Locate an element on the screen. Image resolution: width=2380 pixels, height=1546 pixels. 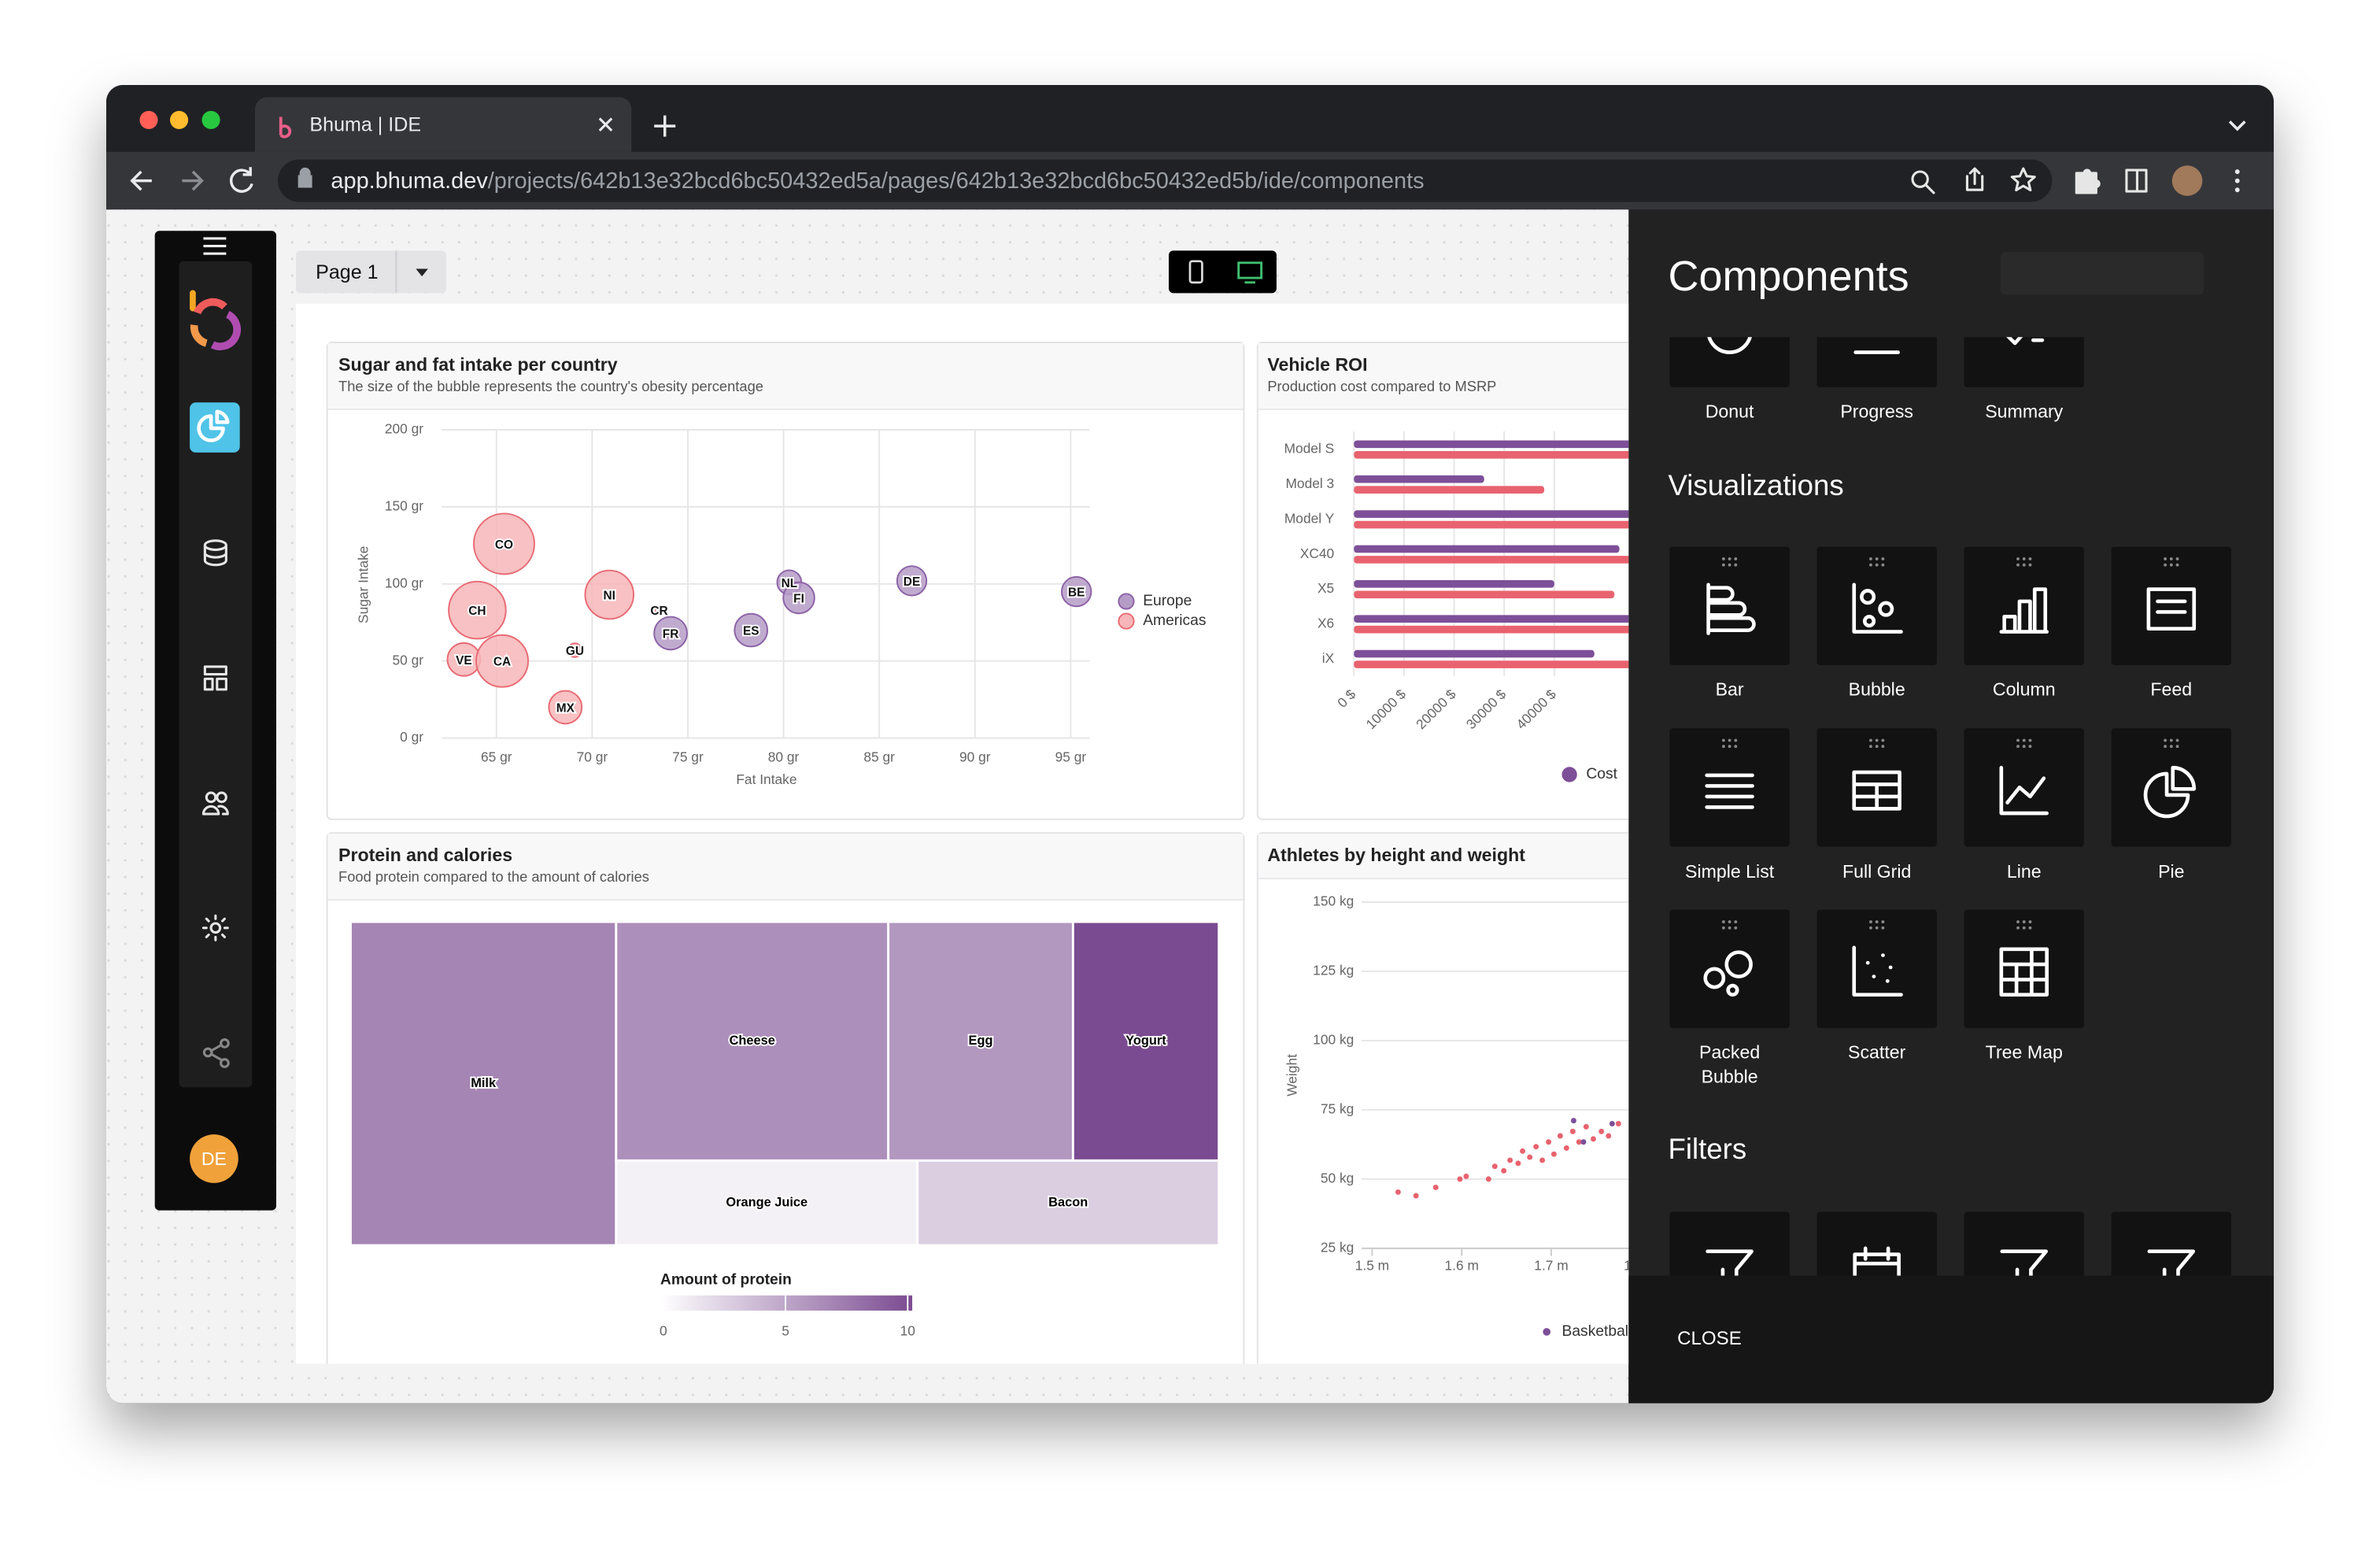
minimize-dot is located at coordinates (179, 120).